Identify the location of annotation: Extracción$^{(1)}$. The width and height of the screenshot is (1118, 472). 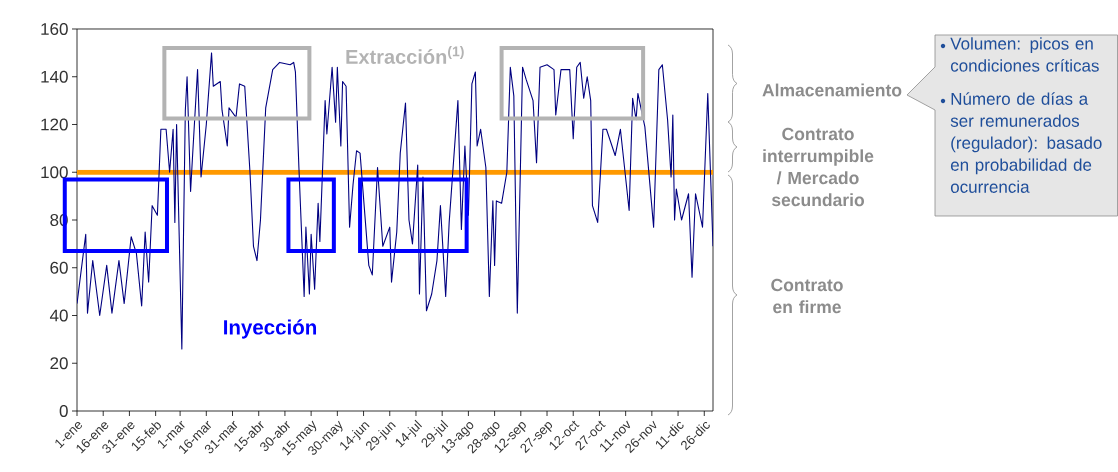
(405, 55).